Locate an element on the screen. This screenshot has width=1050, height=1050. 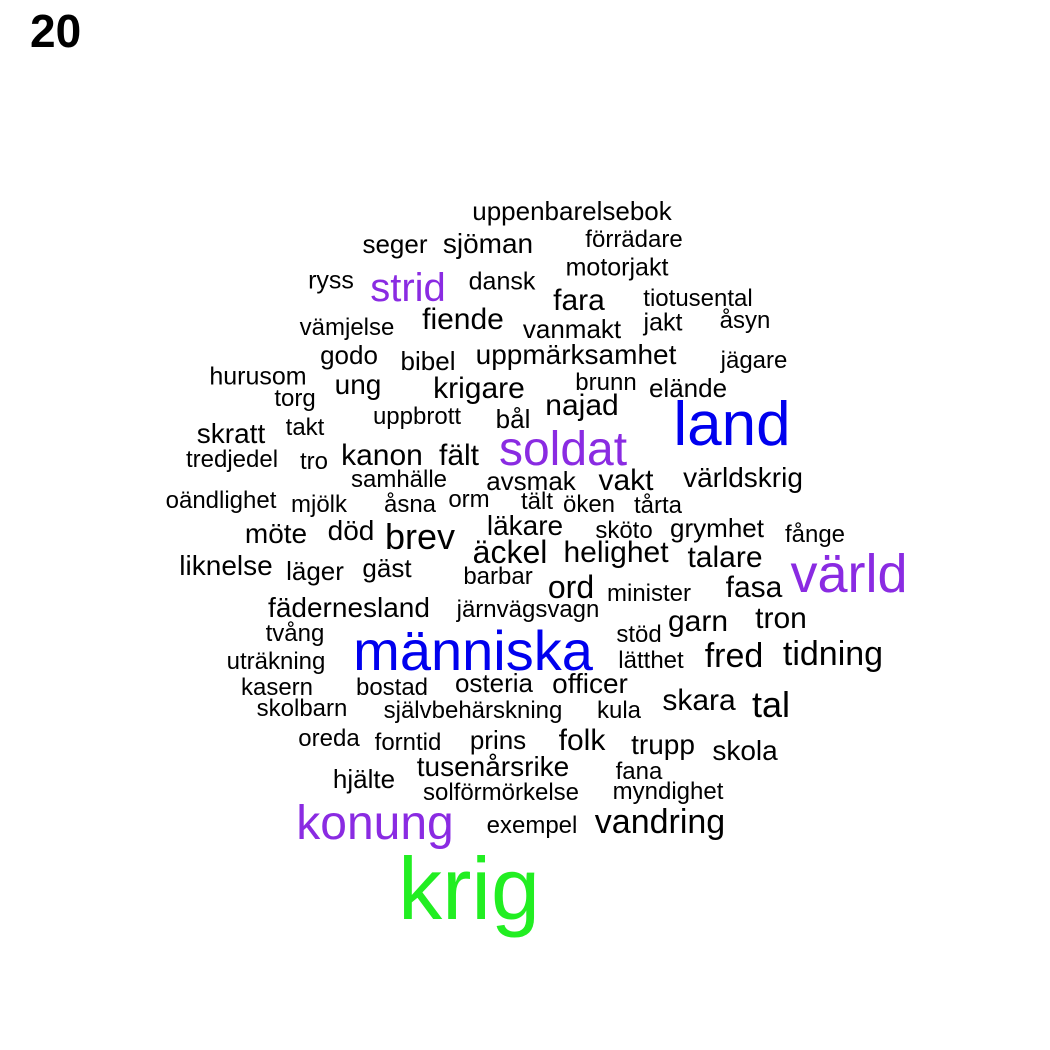
word-möte: möte is located at coordinates (276, 533).